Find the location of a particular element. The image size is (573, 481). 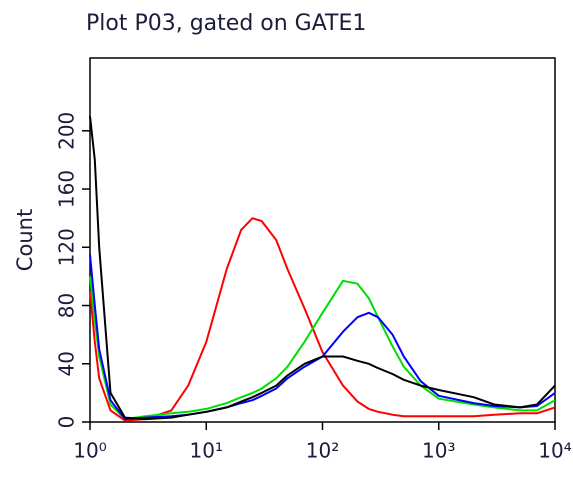

x-tick-label: 10⁰ is located at coordinates (89, 451).